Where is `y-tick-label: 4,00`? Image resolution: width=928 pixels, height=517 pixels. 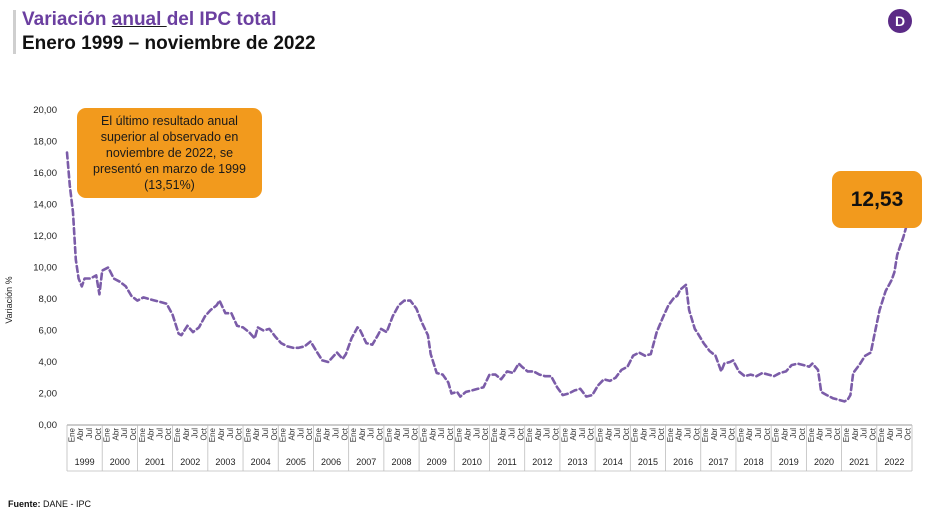
y-tick-label: 4,00 is located at coordinates (48, 362).